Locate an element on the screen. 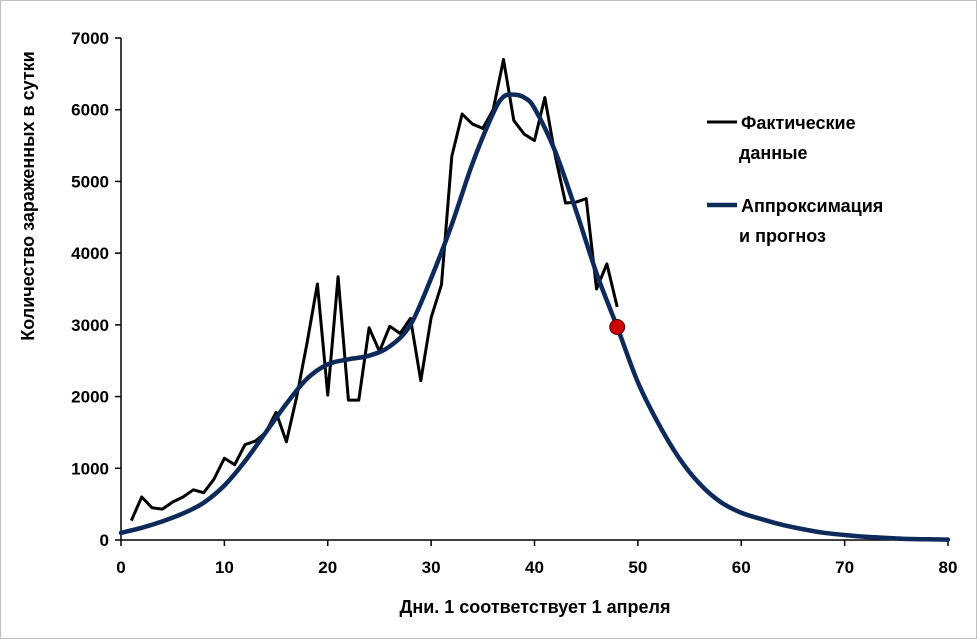 This screenshot has height=639, width=977. y-tick-label: 6000 is located at coordinates (90, 110).